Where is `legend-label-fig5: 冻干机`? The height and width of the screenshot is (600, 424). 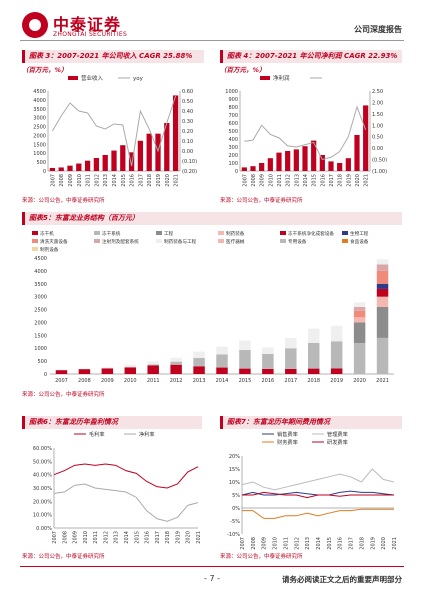 legend-label-fig5: 冻干机 is located at coordinates (47, 233).